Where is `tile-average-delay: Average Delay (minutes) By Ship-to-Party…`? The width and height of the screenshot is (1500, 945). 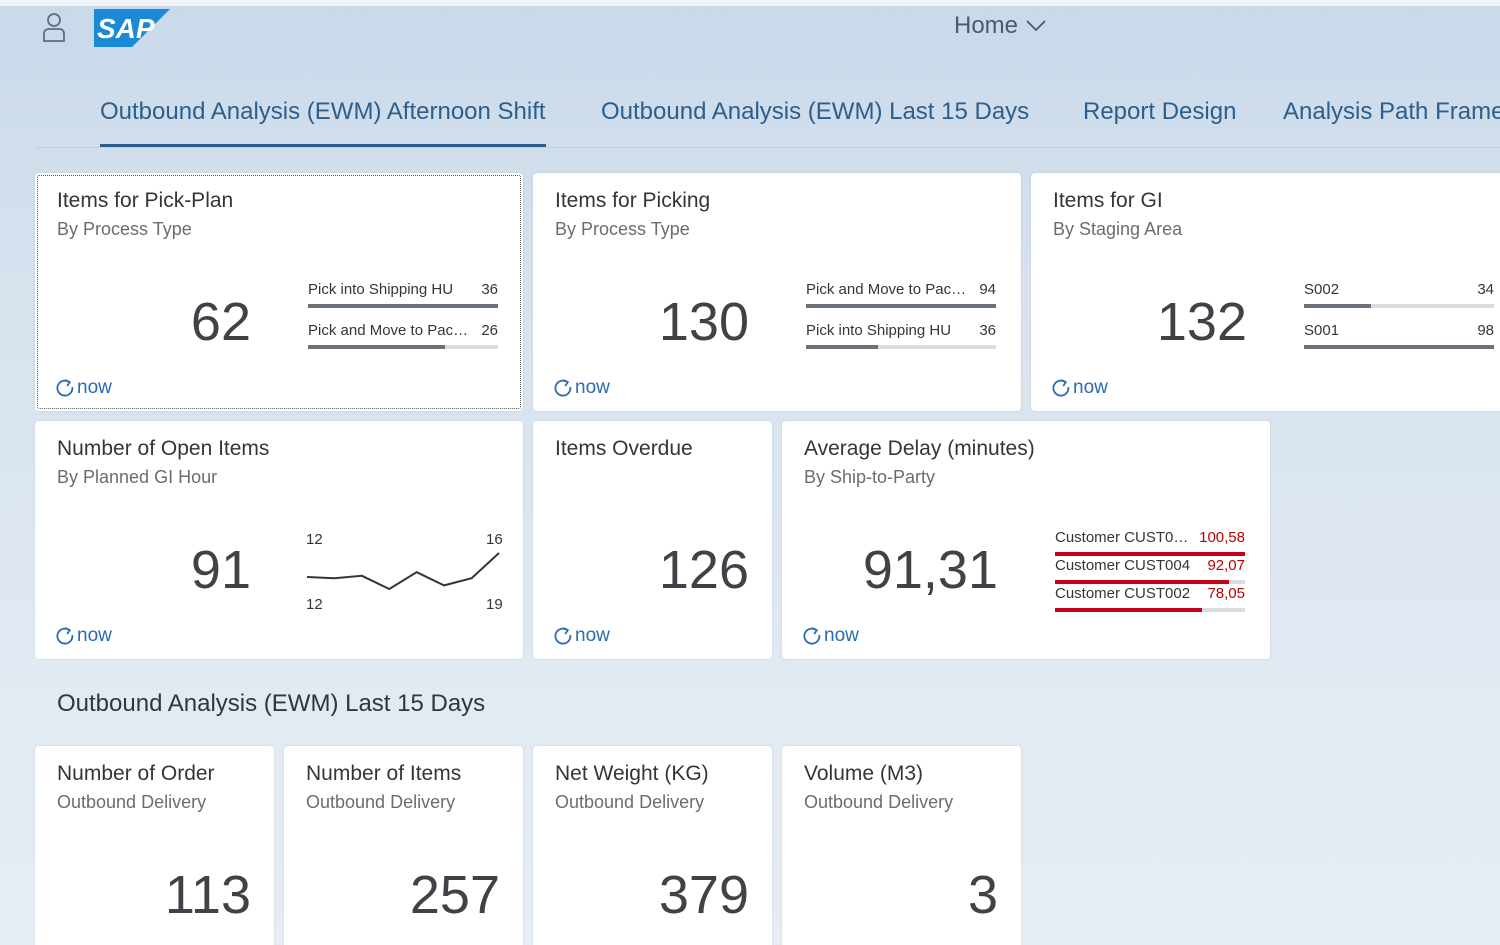
tile-average-delay: Average Delay (minutes) By Ship-to-Party… is located at coordinates (1026, 540).